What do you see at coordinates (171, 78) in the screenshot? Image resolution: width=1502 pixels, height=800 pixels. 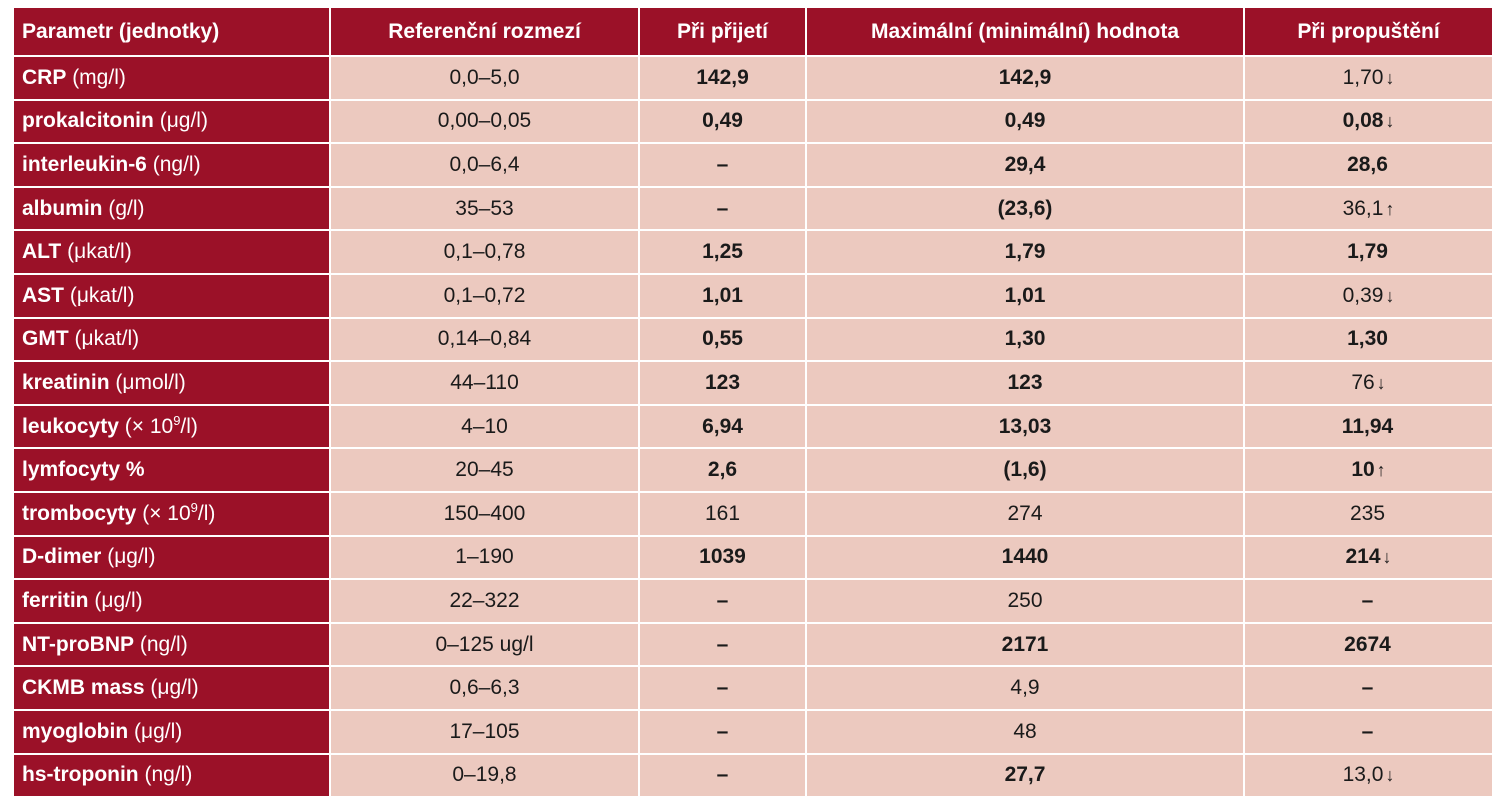 I see `parameter-cell: CRP (mg/l)` at bounding box center [171, 78].